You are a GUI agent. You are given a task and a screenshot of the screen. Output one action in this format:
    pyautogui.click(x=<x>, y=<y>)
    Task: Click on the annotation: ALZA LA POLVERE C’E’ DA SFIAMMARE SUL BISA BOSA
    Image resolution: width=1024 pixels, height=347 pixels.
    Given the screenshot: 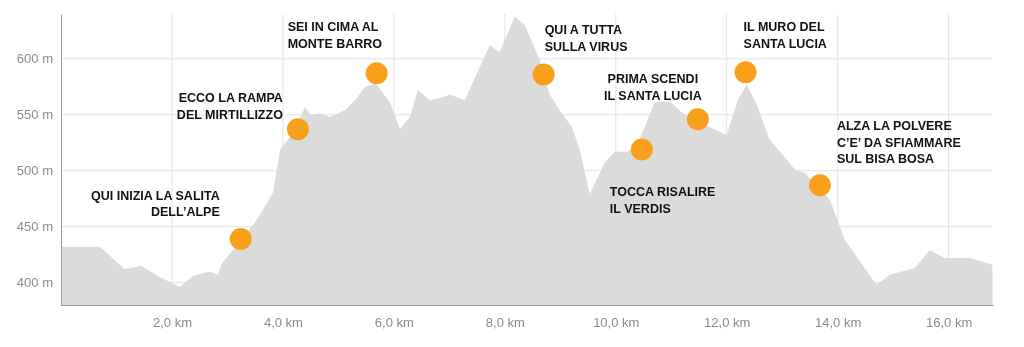 What is the action you would take?
    pyautogui.click(x=898, y=143)
    